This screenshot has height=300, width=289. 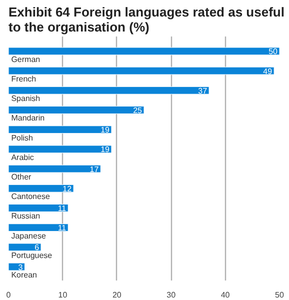 I want to click on data-label: 37, so click(x=203, y=91).